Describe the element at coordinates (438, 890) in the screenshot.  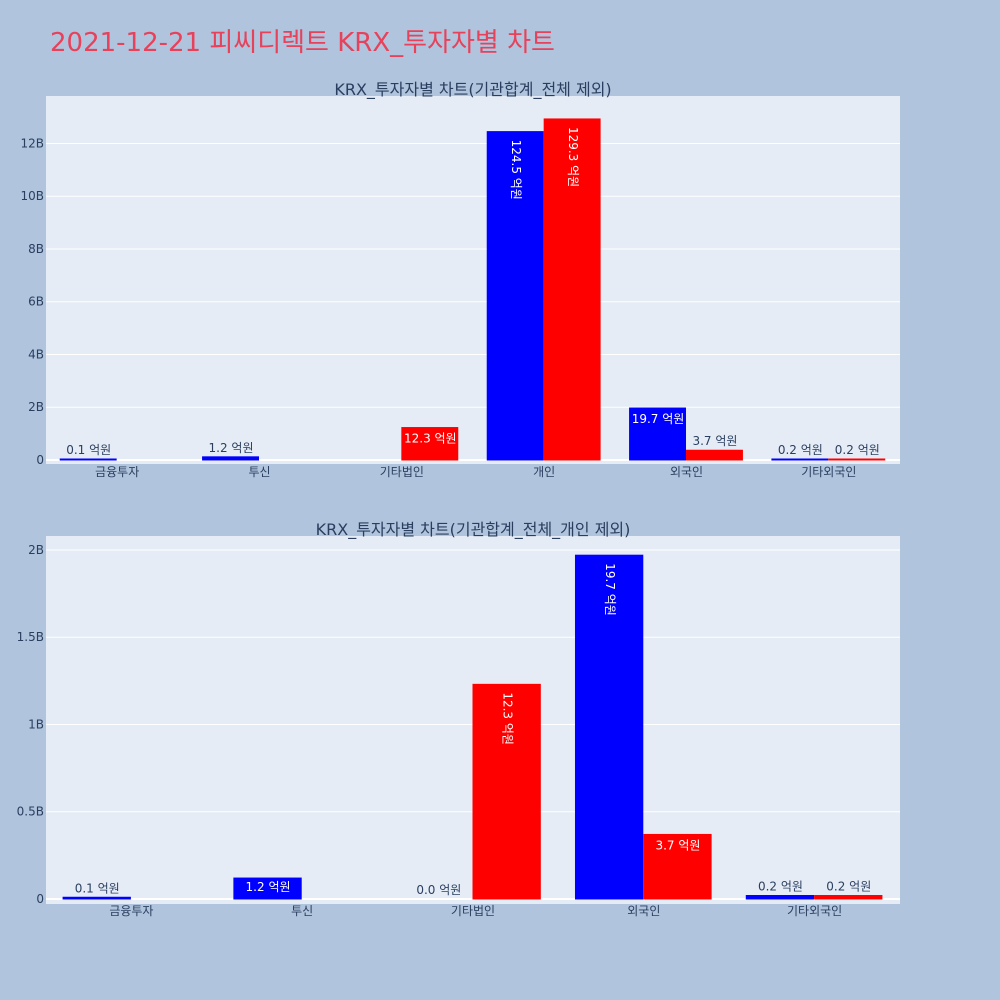
I see `data-label: 0.0 억원` at that location.